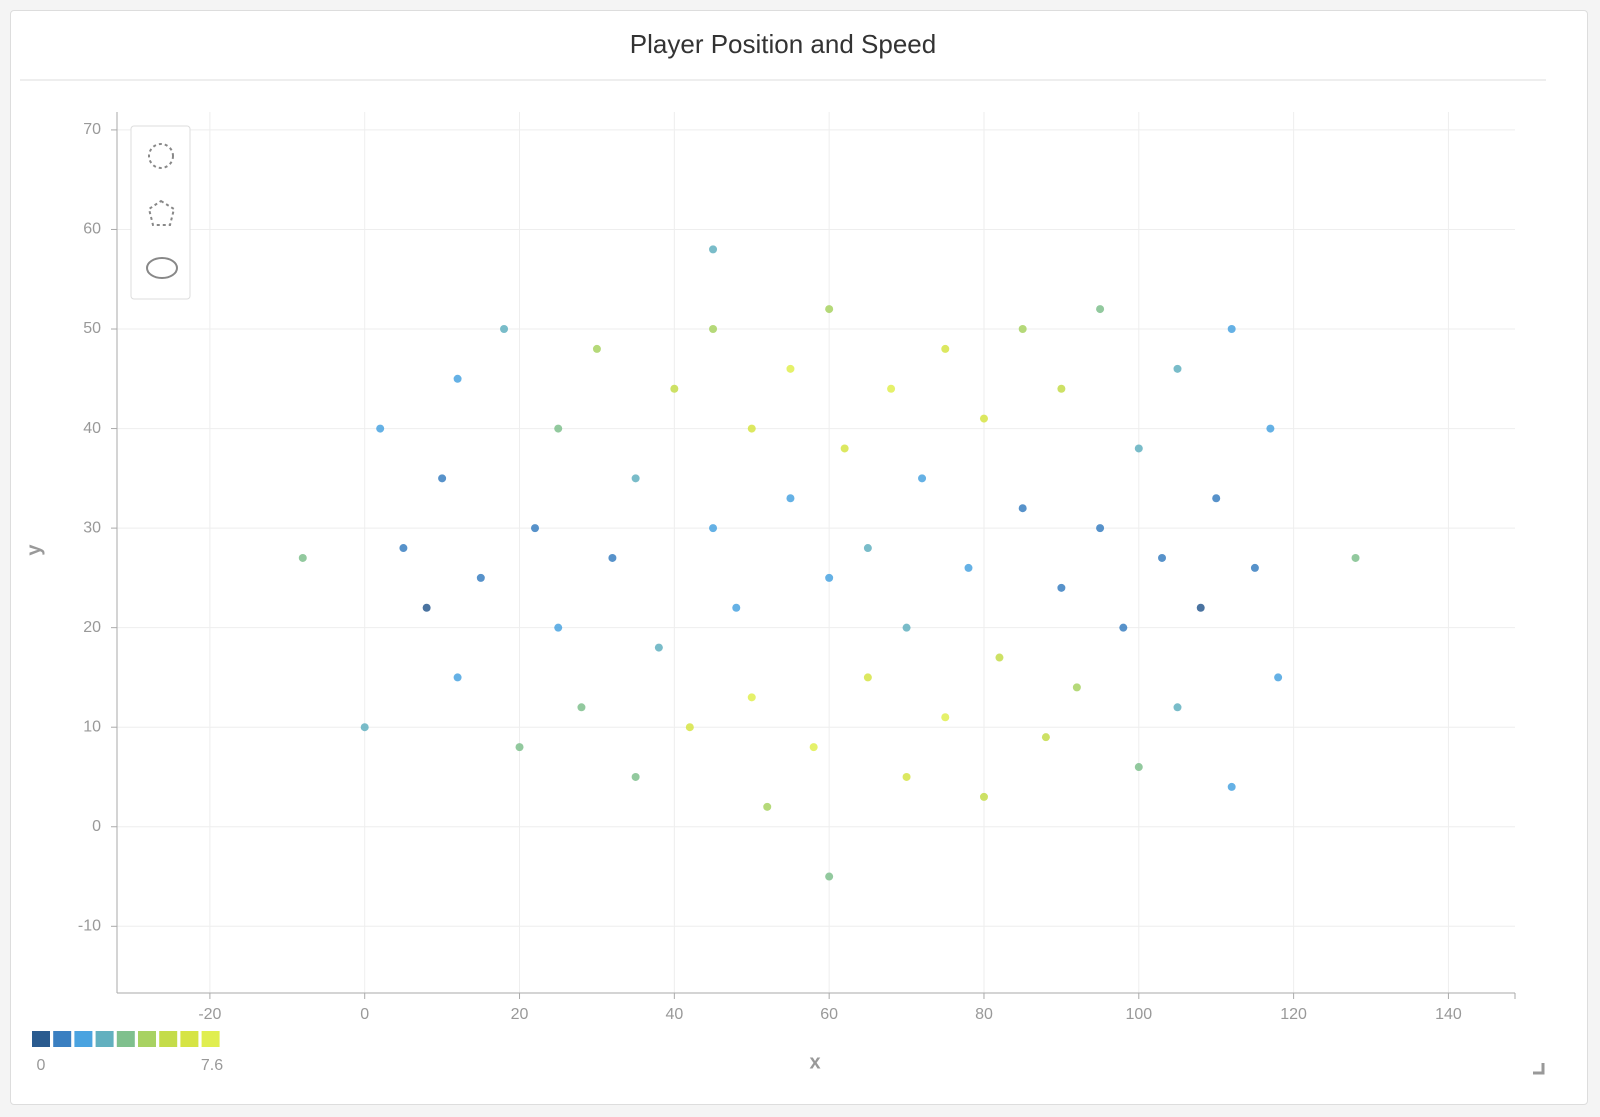 This screenshot has height=1117, width=1600. Describe the element at coordinates (127, 1052) in the screenshot. I see `color-legend: 0 7.6` at that location.